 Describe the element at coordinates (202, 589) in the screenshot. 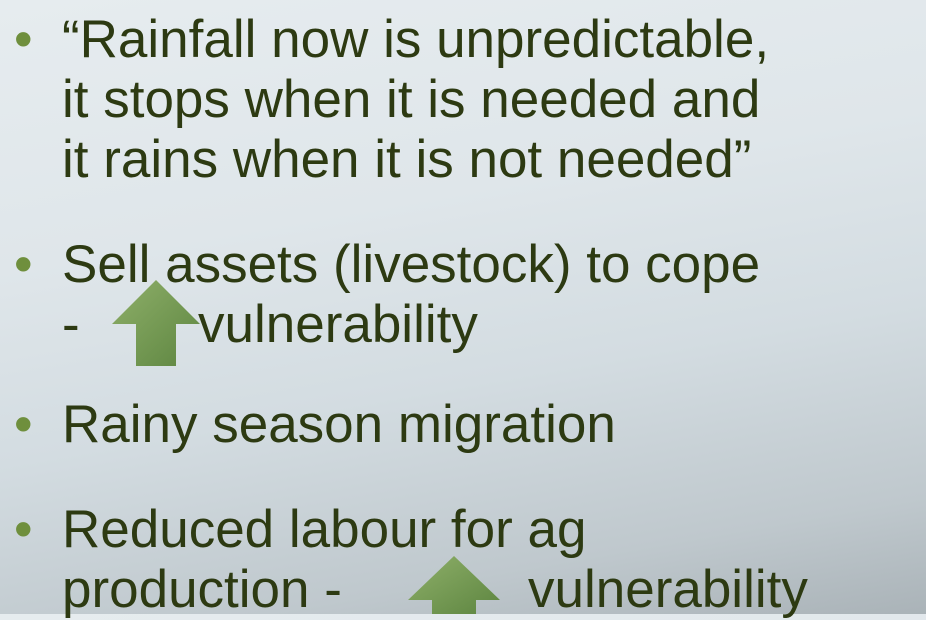

I see `bullet-text: production -` at that location.